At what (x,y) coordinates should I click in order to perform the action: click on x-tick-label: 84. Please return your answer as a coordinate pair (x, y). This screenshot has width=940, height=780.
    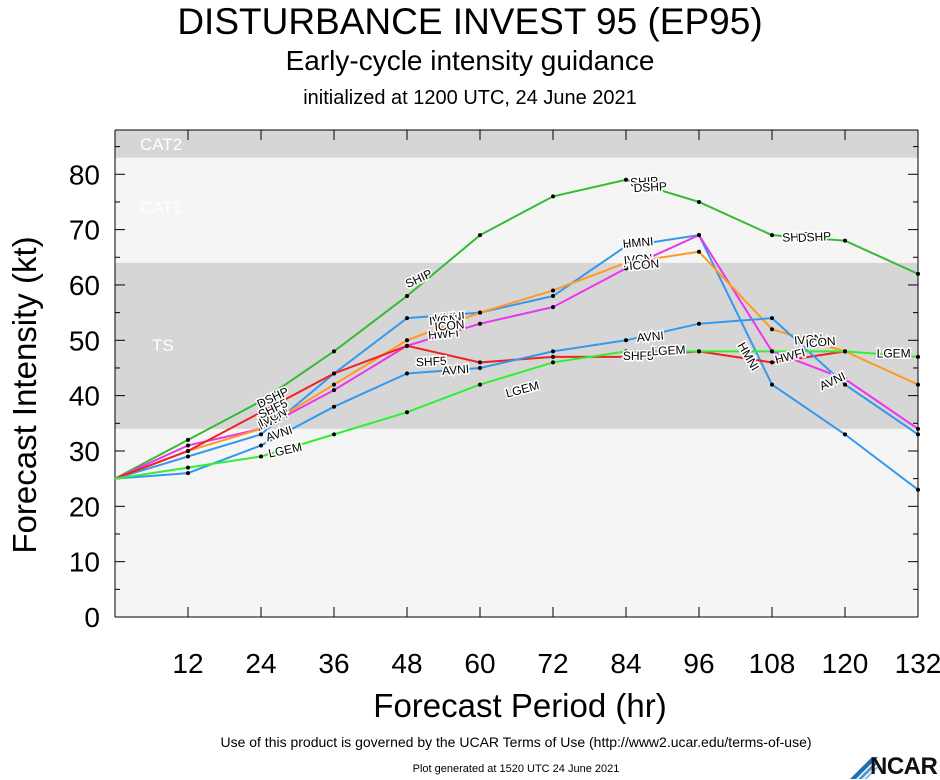
    Looking at the image, I should click on (625, 663).